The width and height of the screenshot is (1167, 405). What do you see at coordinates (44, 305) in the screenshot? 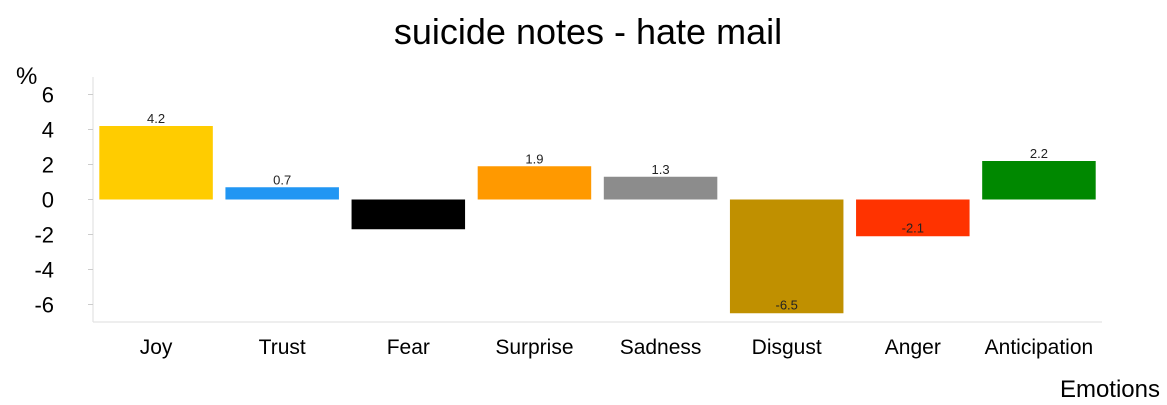
I see `y-tick-label: -6` at bounding box center [44, 305].